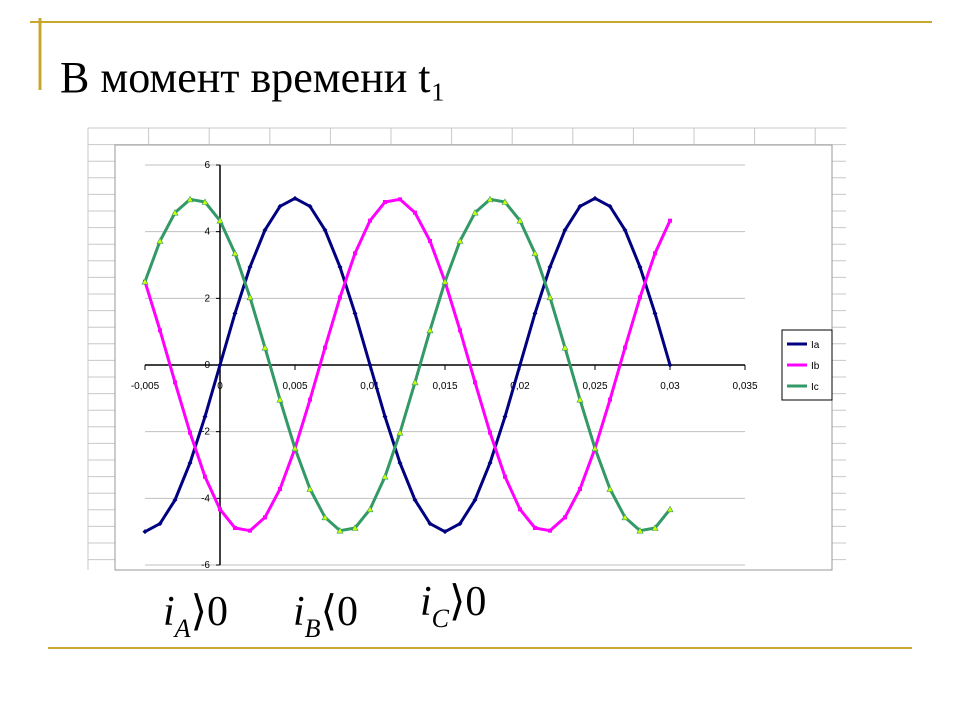  I want to click on formula-sub: A, so click(182, 628).